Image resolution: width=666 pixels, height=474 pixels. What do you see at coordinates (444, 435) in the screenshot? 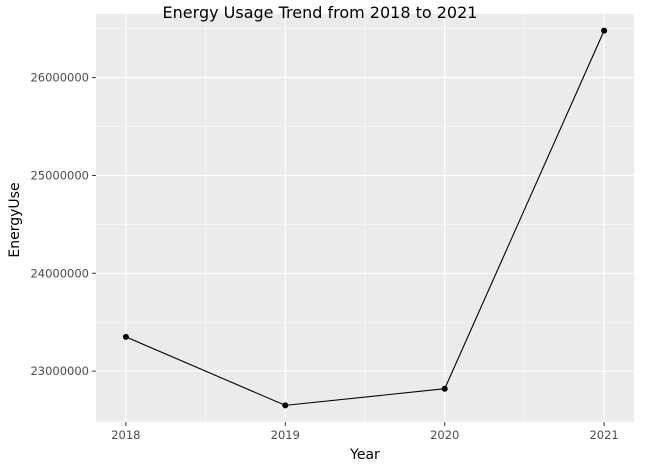
I see `x-tick-label: 2020` at bounding box center [444, 435].